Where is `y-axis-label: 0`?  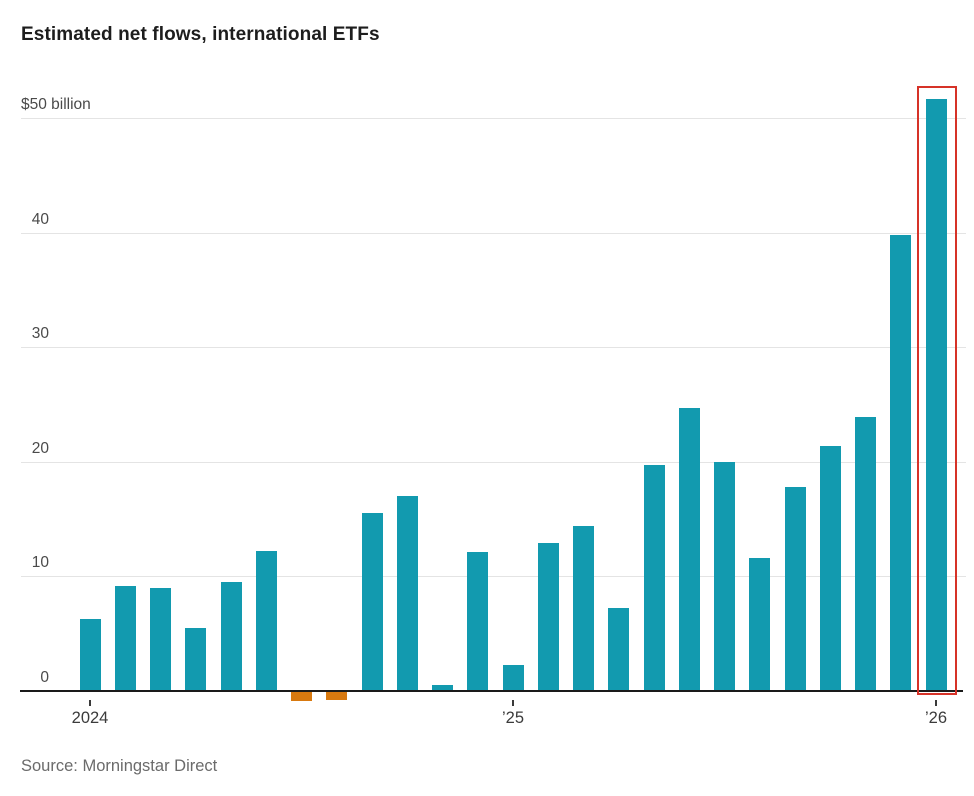
y-axis-label: 0 is located at coordinates (44, 677).